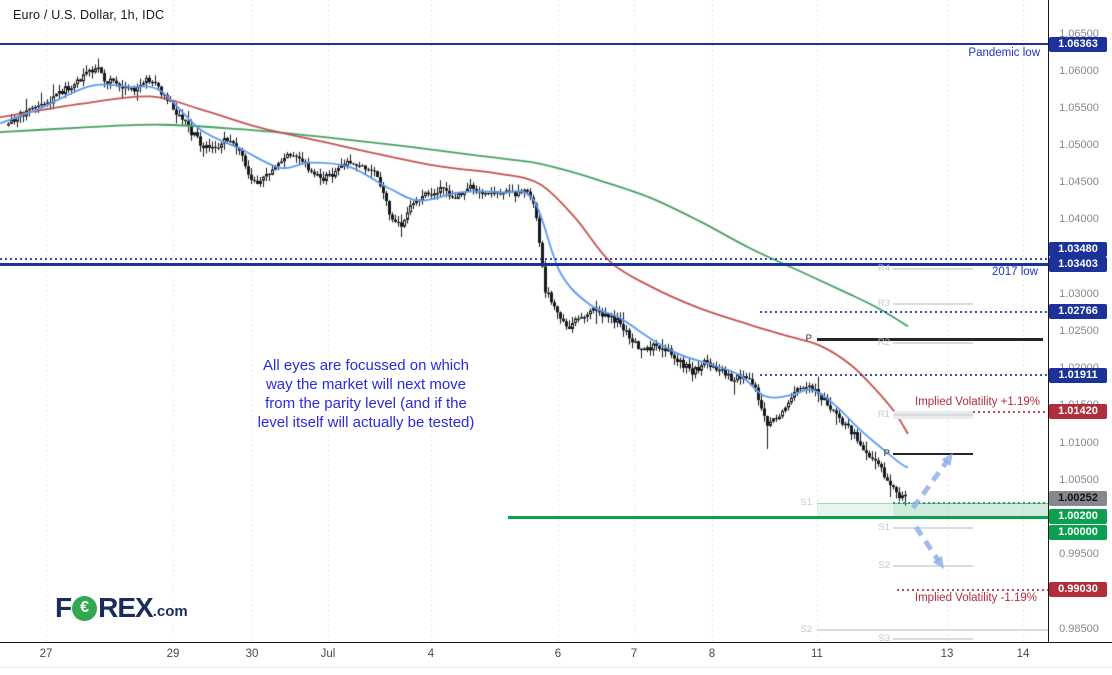 Image resolution: width=1112 pixels, height=675 pixels. What do you see at coordinates (1078, 44) in the screenshot?
I see `price-badge-pandemic-low: 1.06363` at bounding box center [1078, 44].